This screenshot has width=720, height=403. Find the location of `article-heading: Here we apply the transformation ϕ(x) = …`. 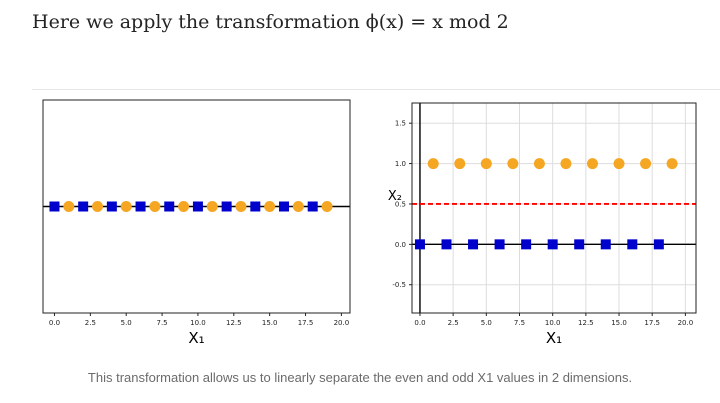

article-heading: Here we apply the transformation ϕ(x) = … is located at coordinates (270, 22).